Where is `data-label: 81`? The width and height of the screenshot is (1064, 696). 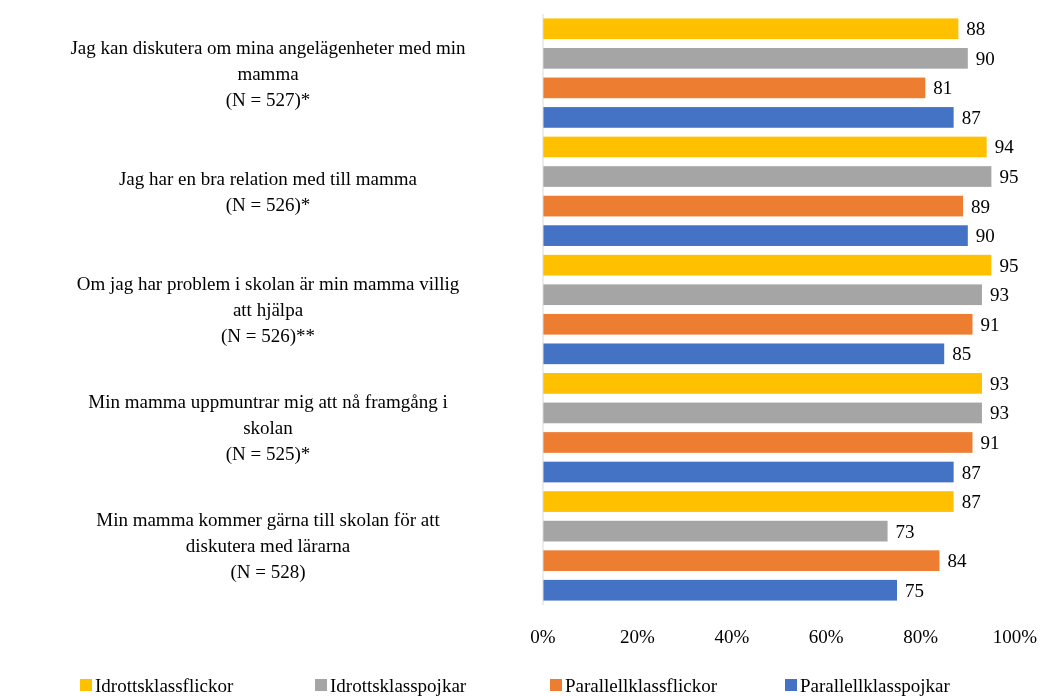
data-label: 81 is located at coordinates (943, 88).